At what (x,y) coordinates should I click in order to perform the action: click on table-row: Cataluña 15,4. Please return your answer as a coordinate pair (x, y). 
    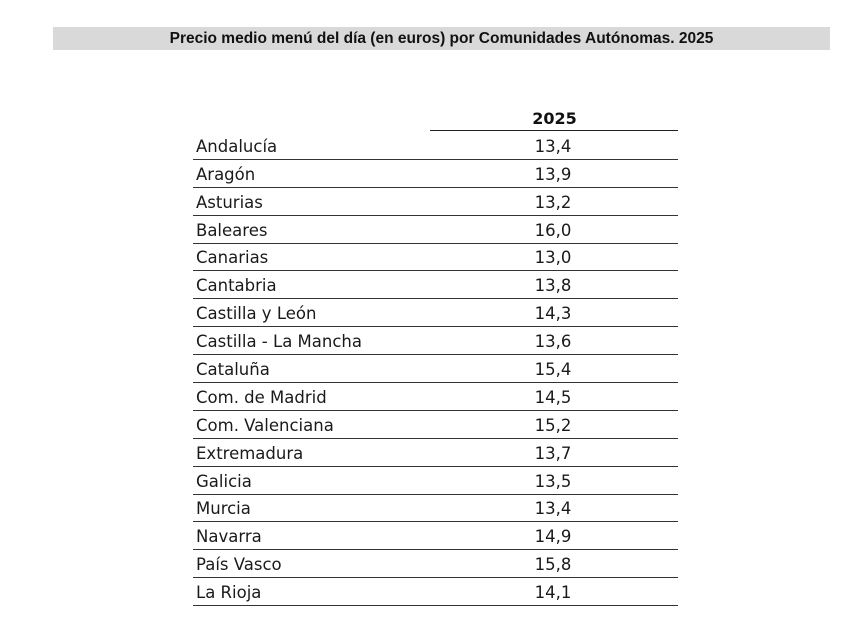
    Looking at the image, I should click on (435, 369).